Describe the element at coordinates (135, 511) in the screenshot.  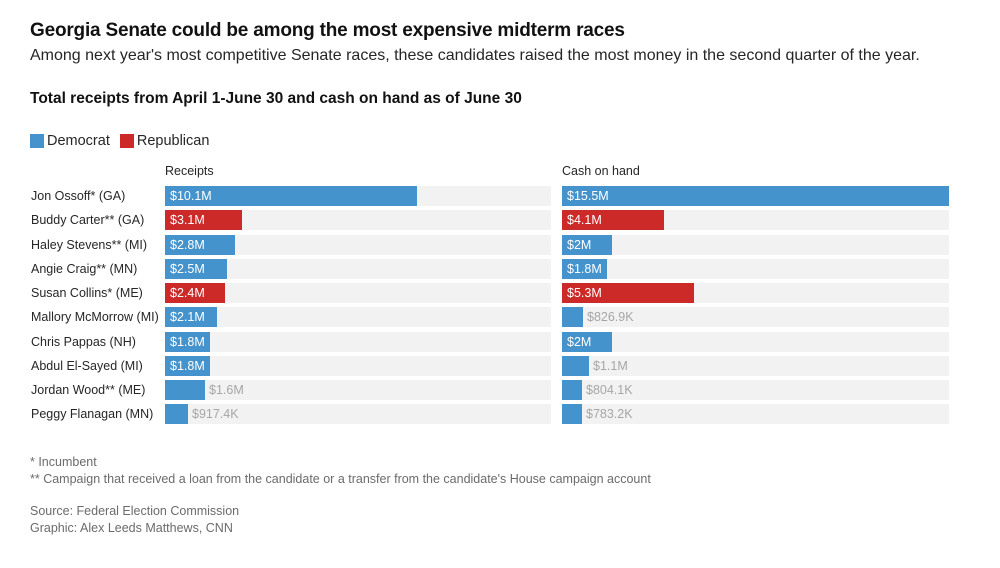
I see `source-note: Source: Federal Election Commission` at that location.